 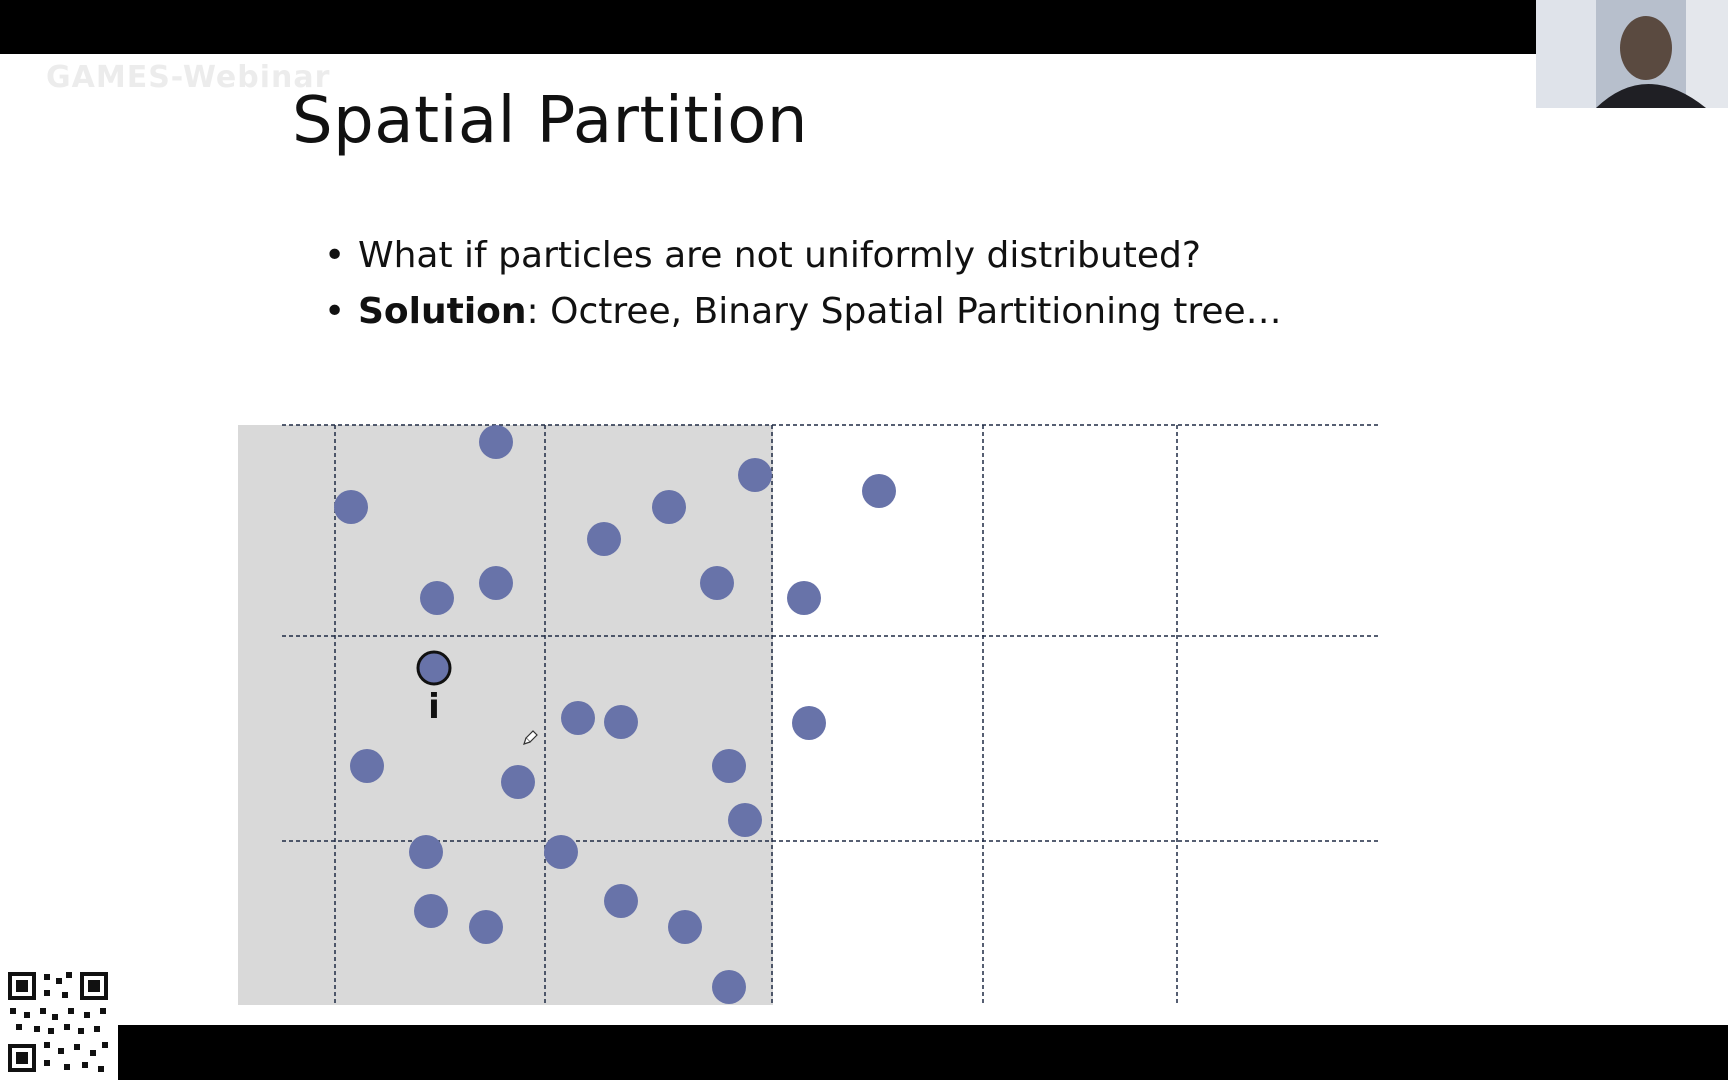 I want to click on particle-i-label: i, so click(x=434, y=707).